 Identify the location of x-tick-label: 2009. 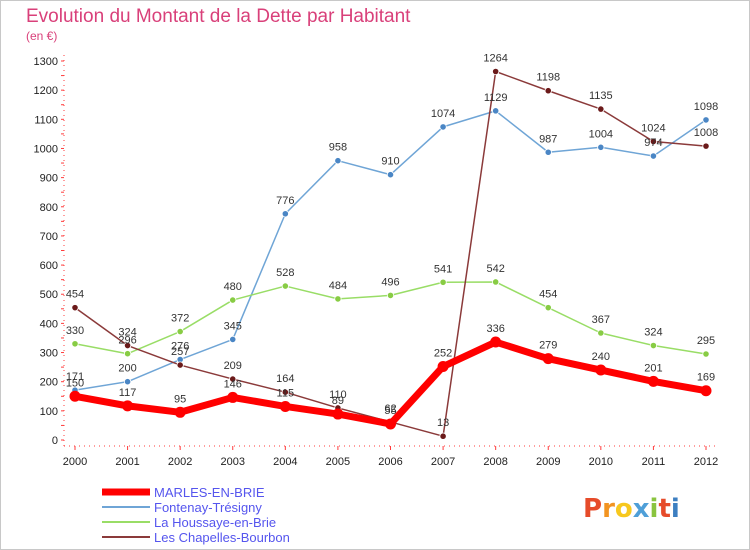
(548, 462).